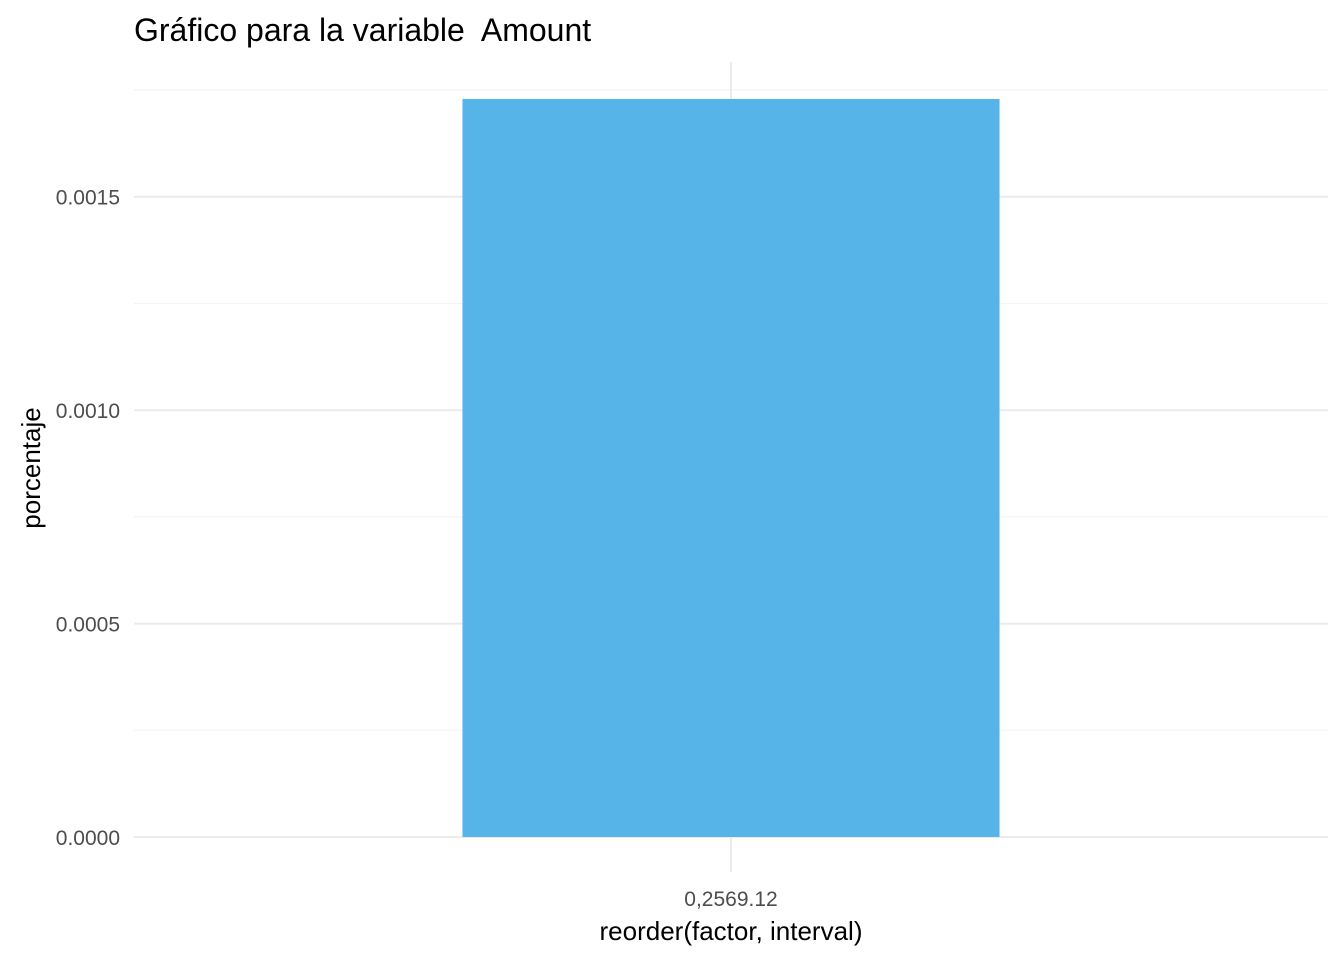 The width and height of the screenshot is (1344, 960). Describe the element at coordinates (731, 931) in the screenshot. I see `x-axis-title: reorder(factor, interval)` at that location.